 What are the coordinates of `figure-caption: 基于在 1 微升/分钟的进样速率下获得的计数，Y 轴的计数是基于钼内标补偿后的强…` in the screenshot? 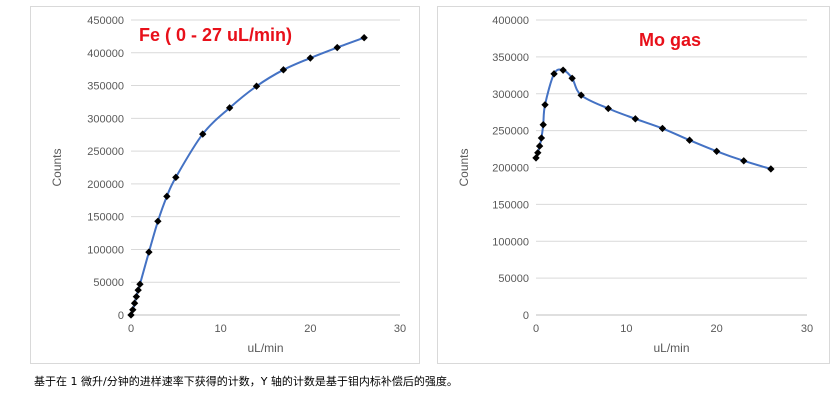 It's located at (246, 381).